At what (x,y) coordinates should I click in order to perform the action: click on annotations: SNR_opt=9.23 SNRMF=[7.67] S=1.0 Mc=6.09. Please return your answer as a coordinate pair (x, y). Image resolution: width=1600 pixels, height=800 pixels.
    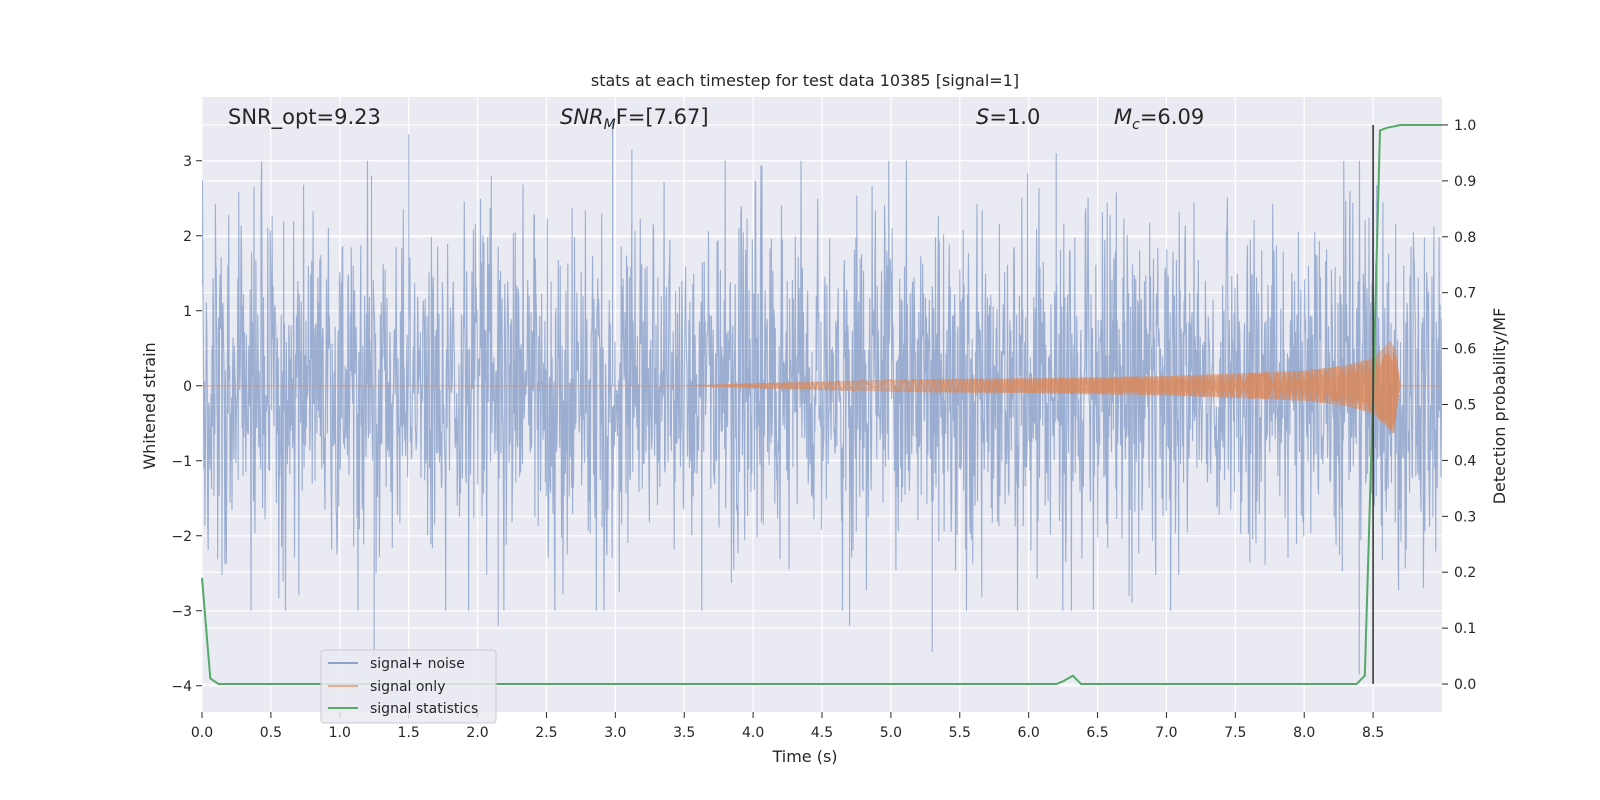
    Looking at the image, I should click on (716, 119).